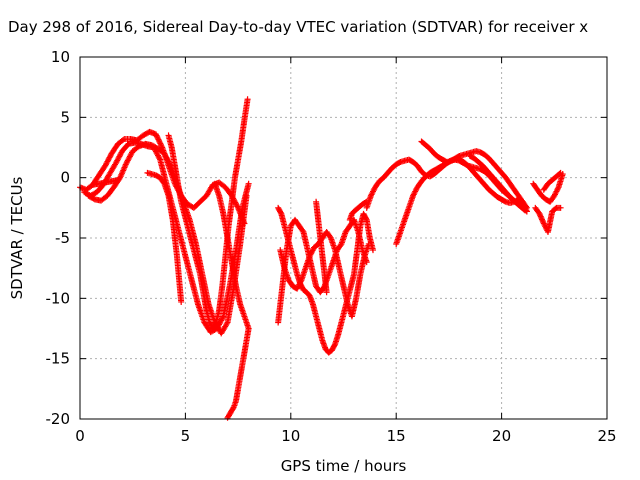 The image size is (640, 480). I want to click on x-axis-label: GPS time / hours, so click(344, 466).